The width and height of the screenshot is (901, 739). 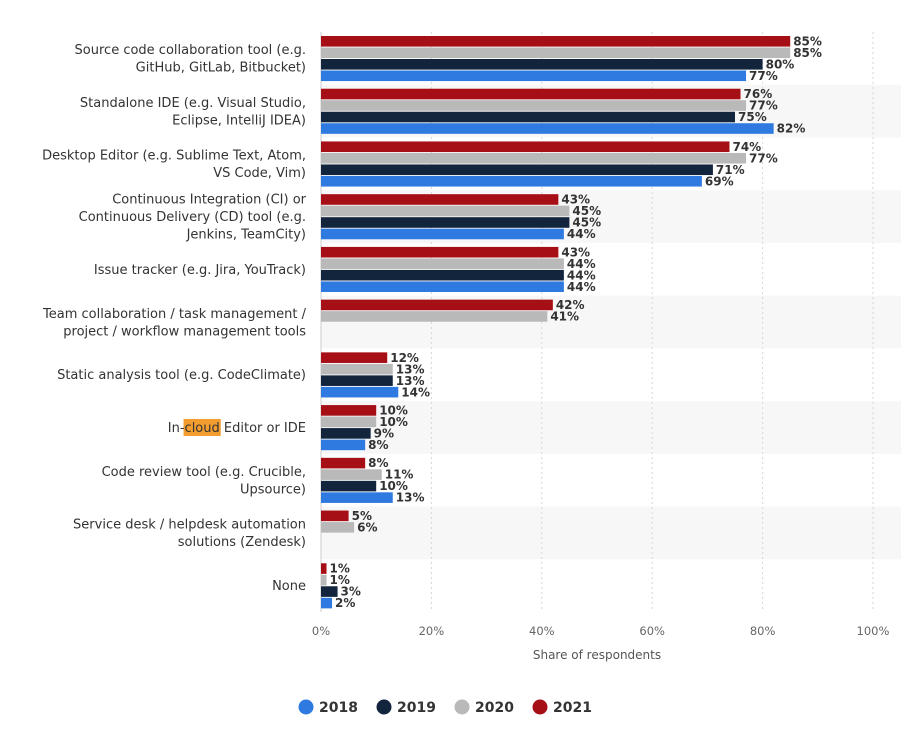 I want to click on legend-item-2019: 2019, so click(x=406, y=708).